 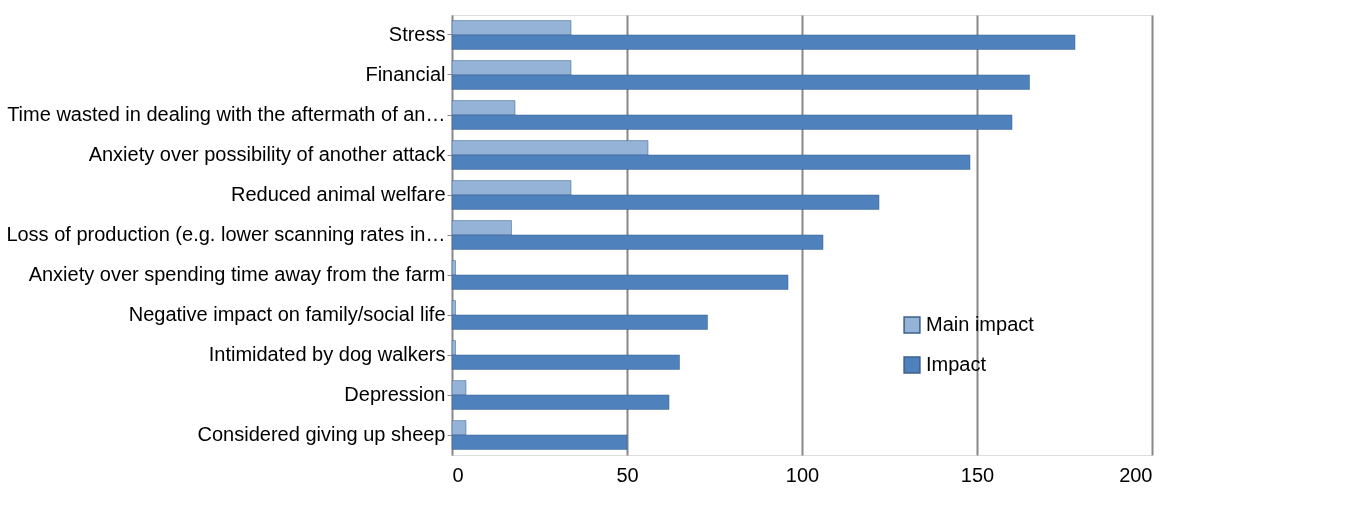 I want to click on legend-label: Main impact, so click(x=980, y=324).